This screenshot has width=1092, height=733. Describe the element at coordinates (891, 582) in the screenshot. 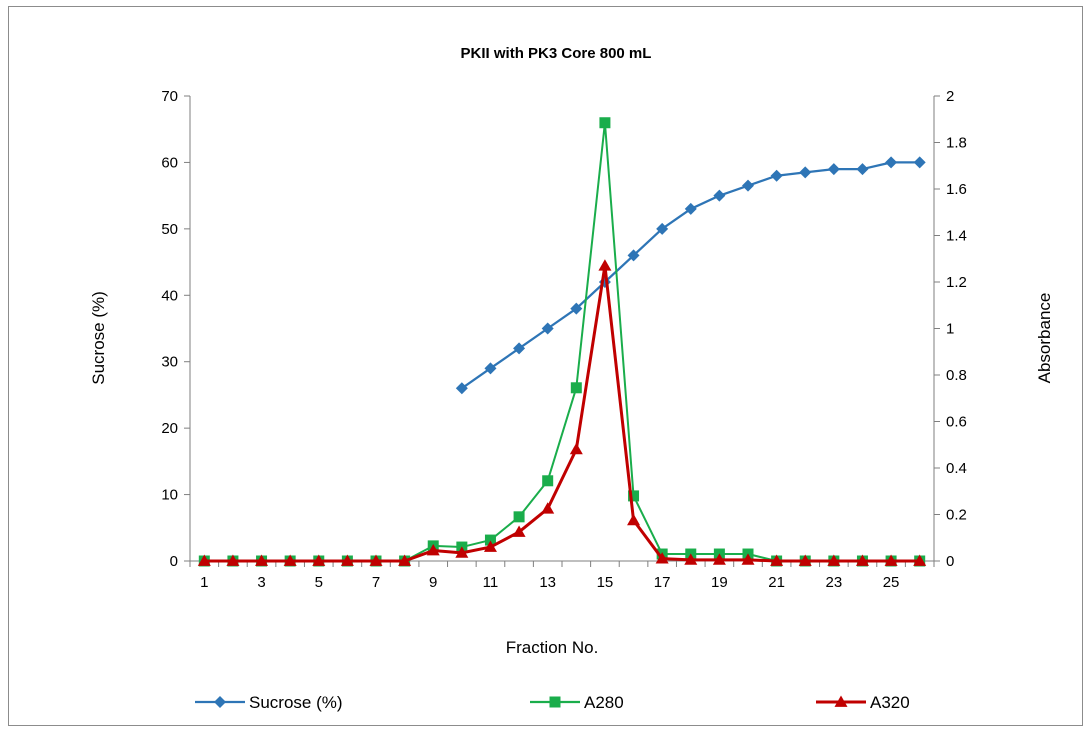

I see `x-tick-label: 25` at that location.